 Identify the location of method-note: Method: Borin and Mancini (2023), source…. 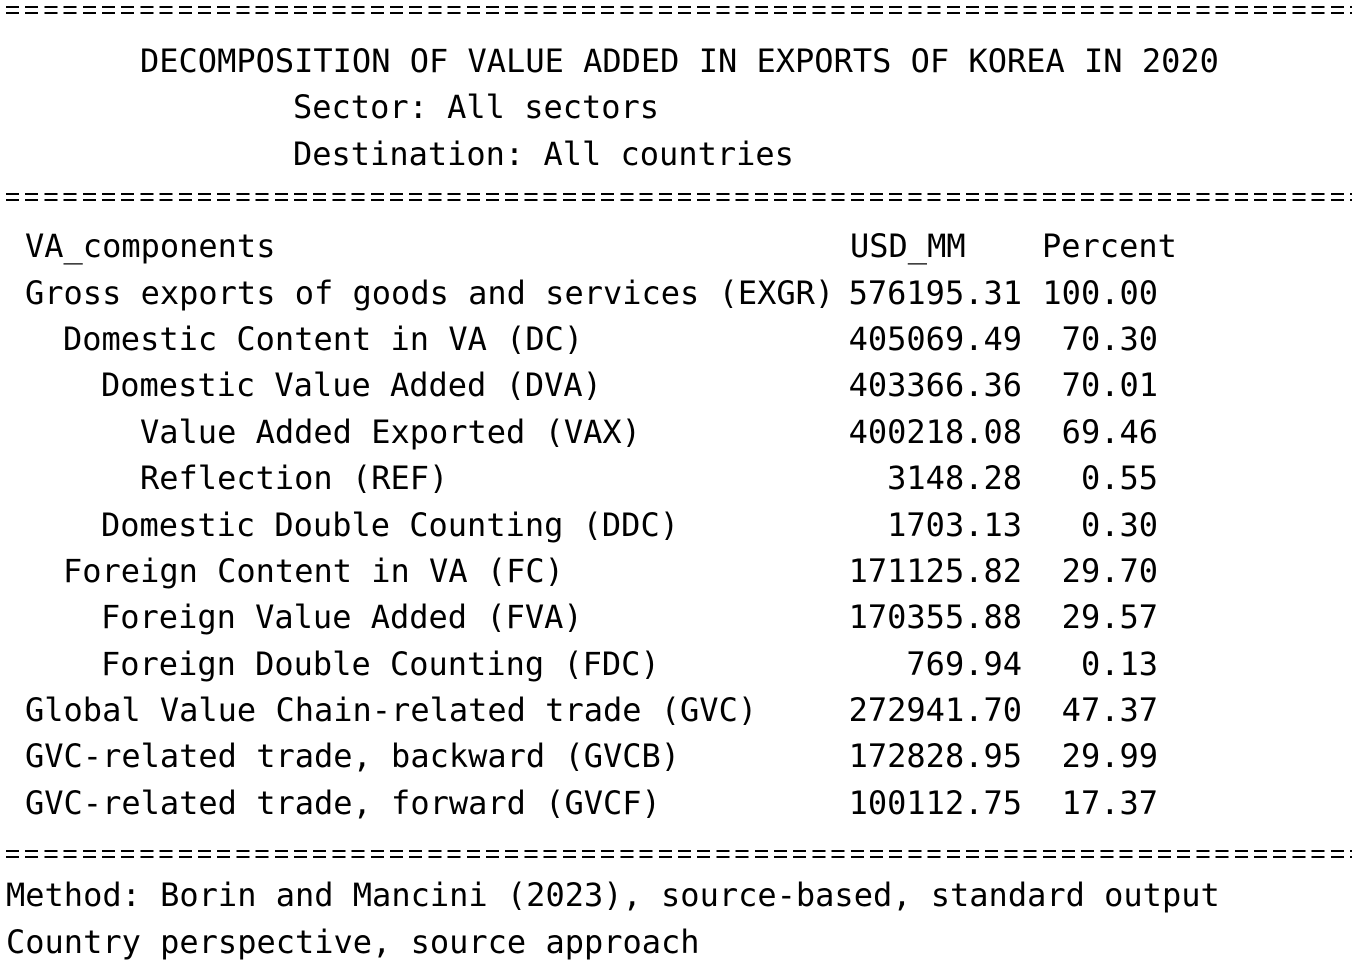
(613, 895).